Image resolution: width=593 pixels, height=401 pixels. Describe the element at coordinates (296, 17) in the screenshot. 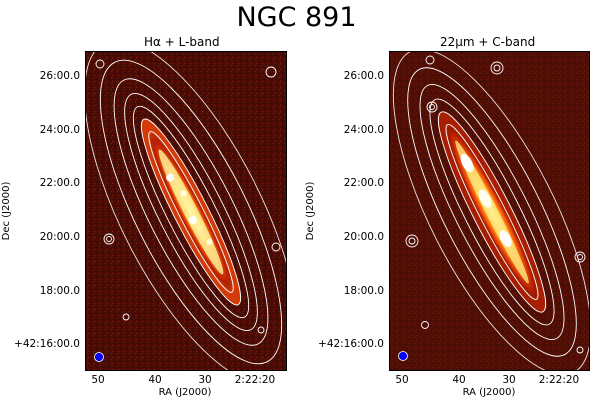

I see `figure-title: NGC 891` at that location.